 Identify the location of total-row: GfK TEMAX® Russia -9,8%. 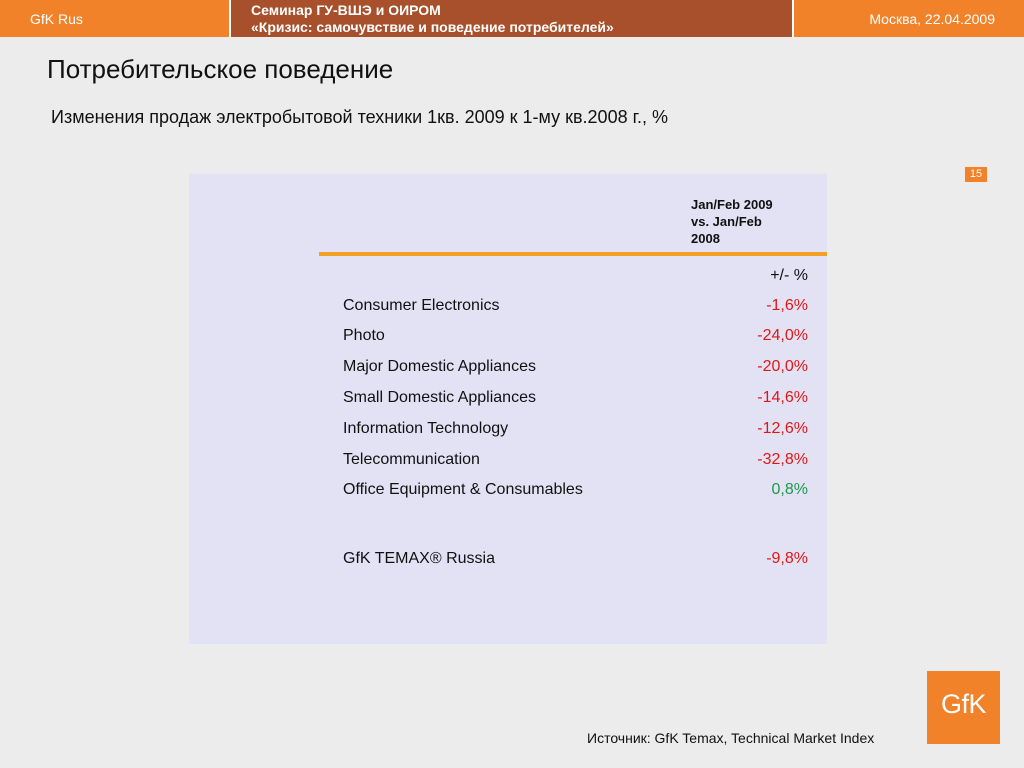
(575, 560).